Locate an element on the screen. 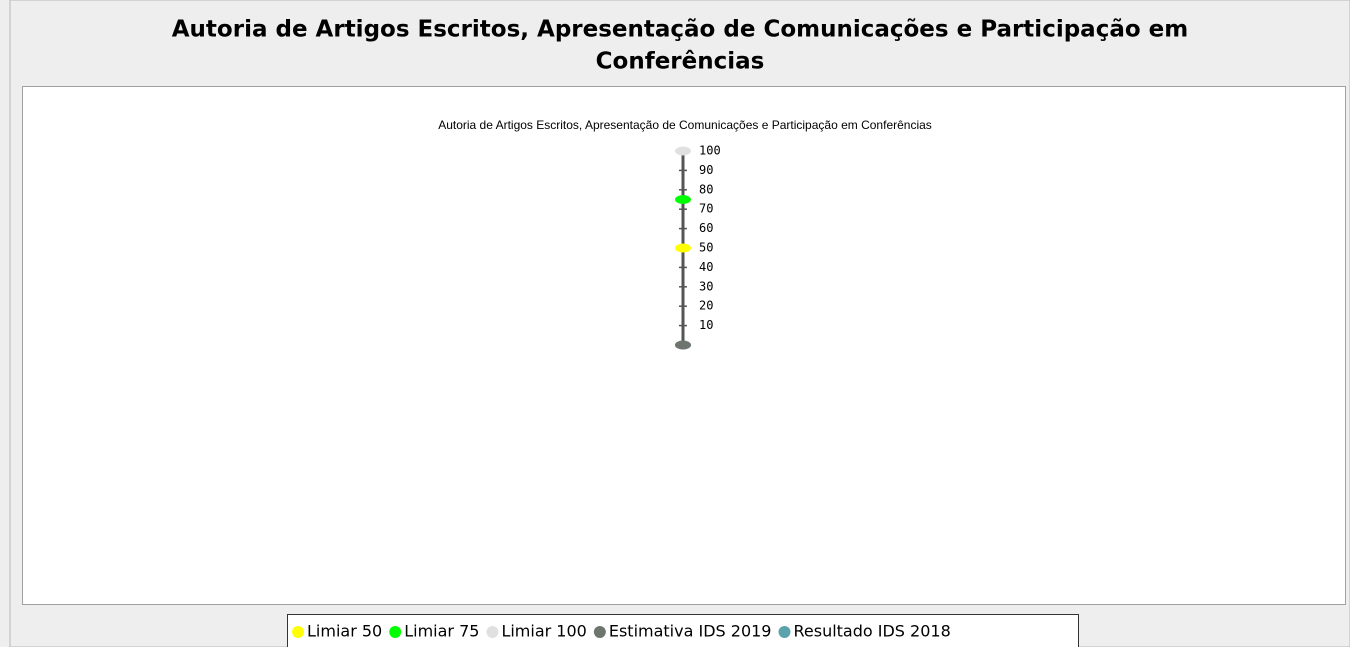 This screenshot has width=1350, height=647. y-tick-label: 50 is located at coordinates (706, 248).